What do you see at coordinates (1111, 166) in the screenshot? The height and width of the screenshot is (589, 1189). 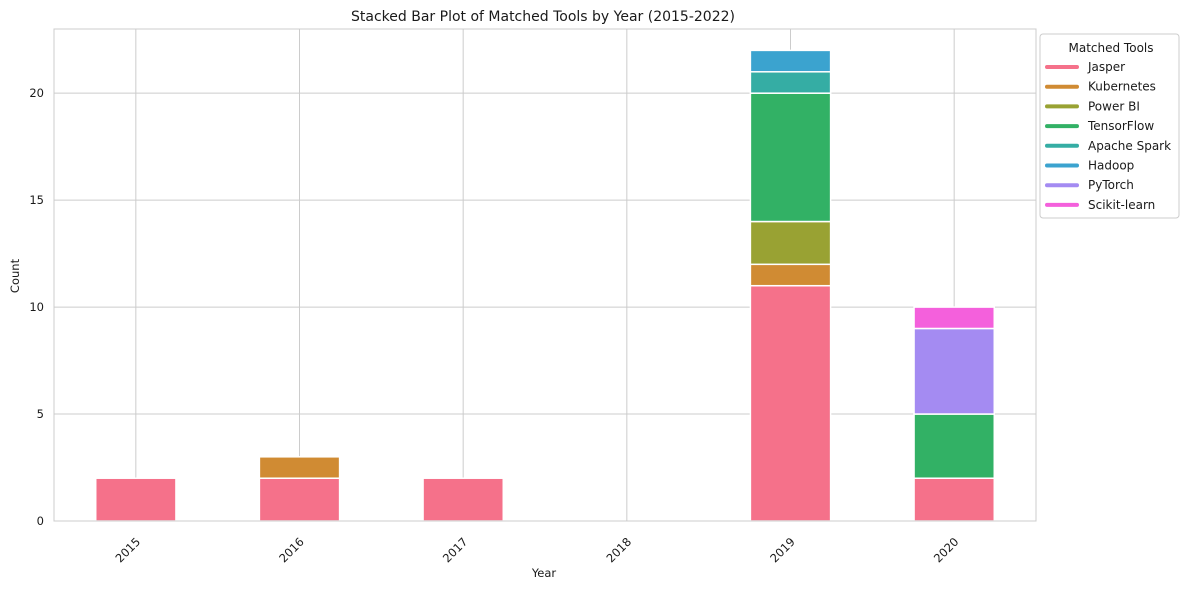 I see `legend-label: Hadoop` at bounding box center [1111, 166].